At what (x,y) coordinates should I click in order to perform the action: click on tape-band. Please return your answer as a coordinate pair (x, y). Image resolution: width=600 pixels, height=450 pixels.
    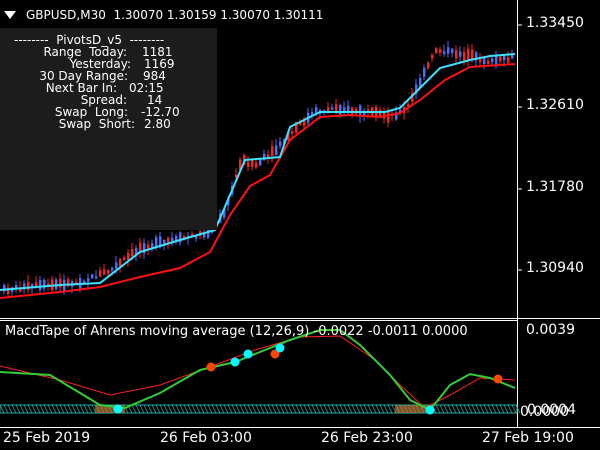
    Looking at the image, I should click on (259, 409).